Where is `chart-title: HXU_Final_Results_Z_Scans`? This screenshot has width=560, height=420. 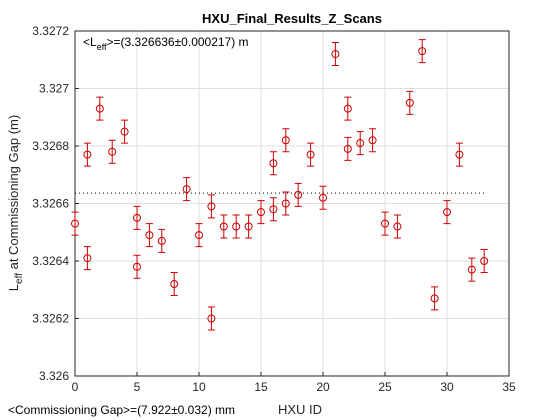
chart-title: HXU_Final_Results_Z_Scans is located at coordinates (292, 18).